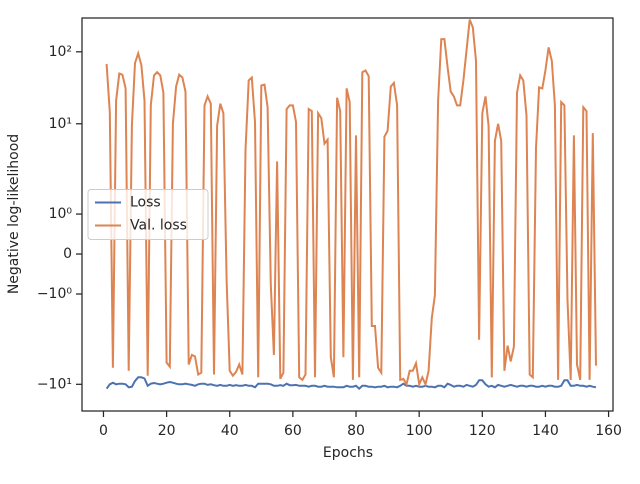  Describe the element at coordinates (61, 214) in the screenshot. I see `y-tick-label: 10⁰` at that location.